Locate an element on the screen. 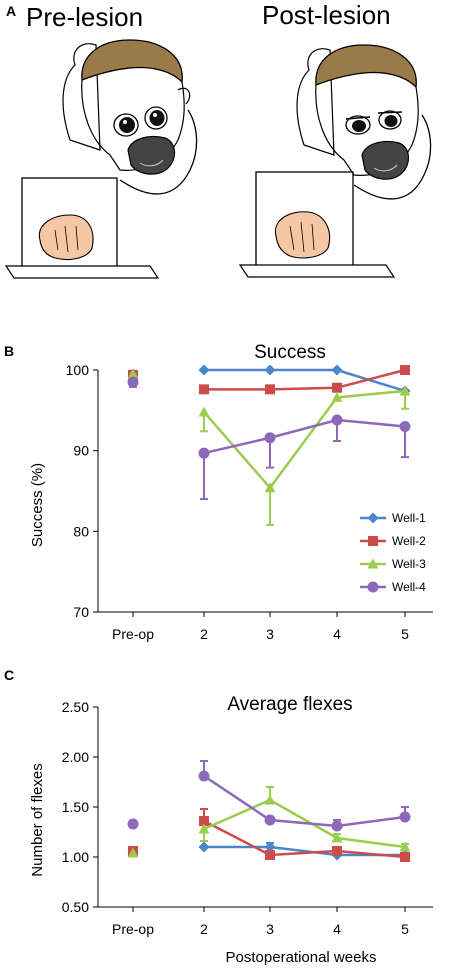 Image resolution: width=454 pixels, height=971 pixels. legend-entry: Well-3 is located at coordinates (393, 564).